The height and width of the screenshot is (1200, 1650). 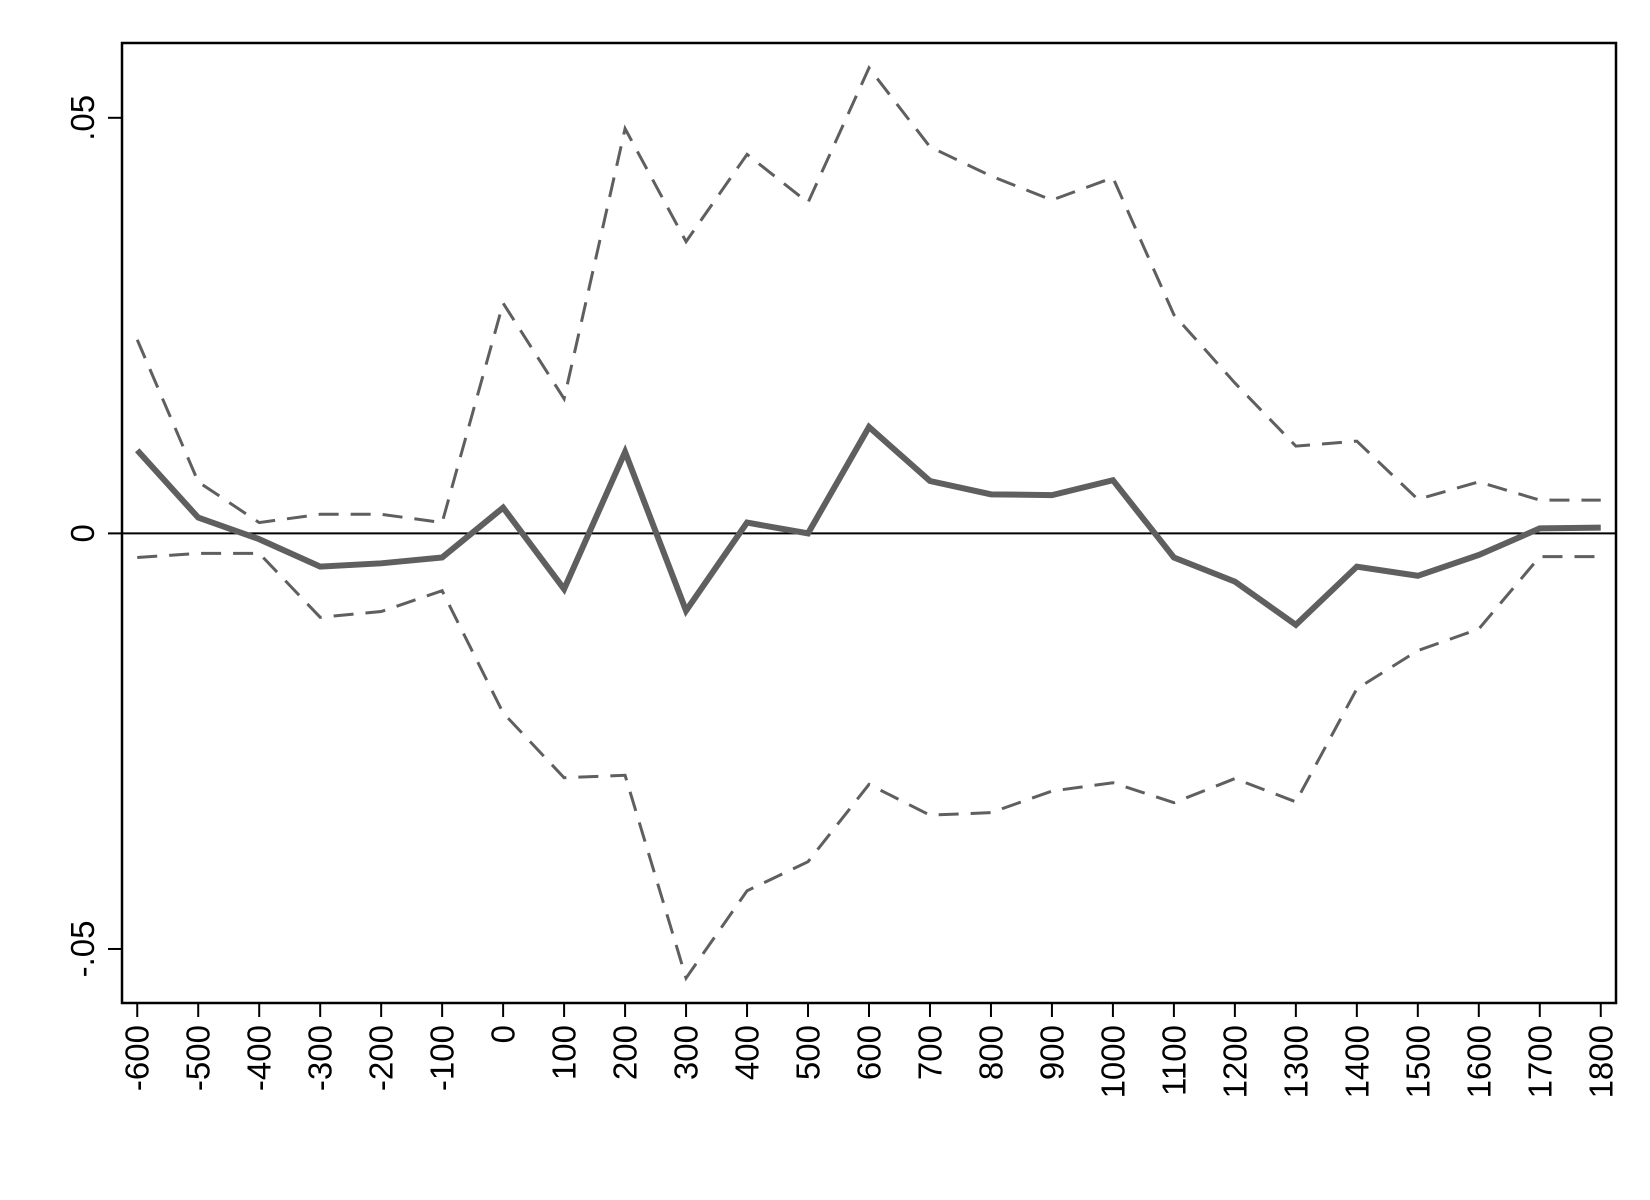 What do you see at coordinates (198, 1058) in the screenshot?
I see `x-tick-label: -500` at bounding box center [198, 1058].